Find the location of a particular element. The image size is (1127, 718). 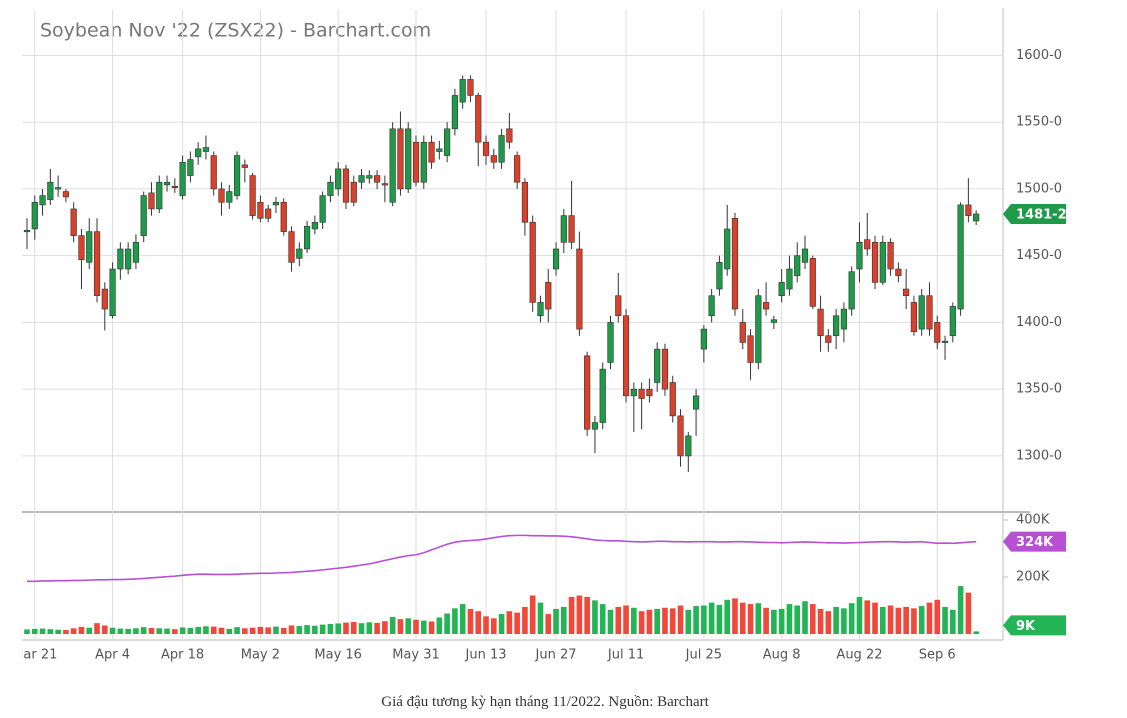

x-tick-label: Apr 4 is located at coordinates (112, 655).